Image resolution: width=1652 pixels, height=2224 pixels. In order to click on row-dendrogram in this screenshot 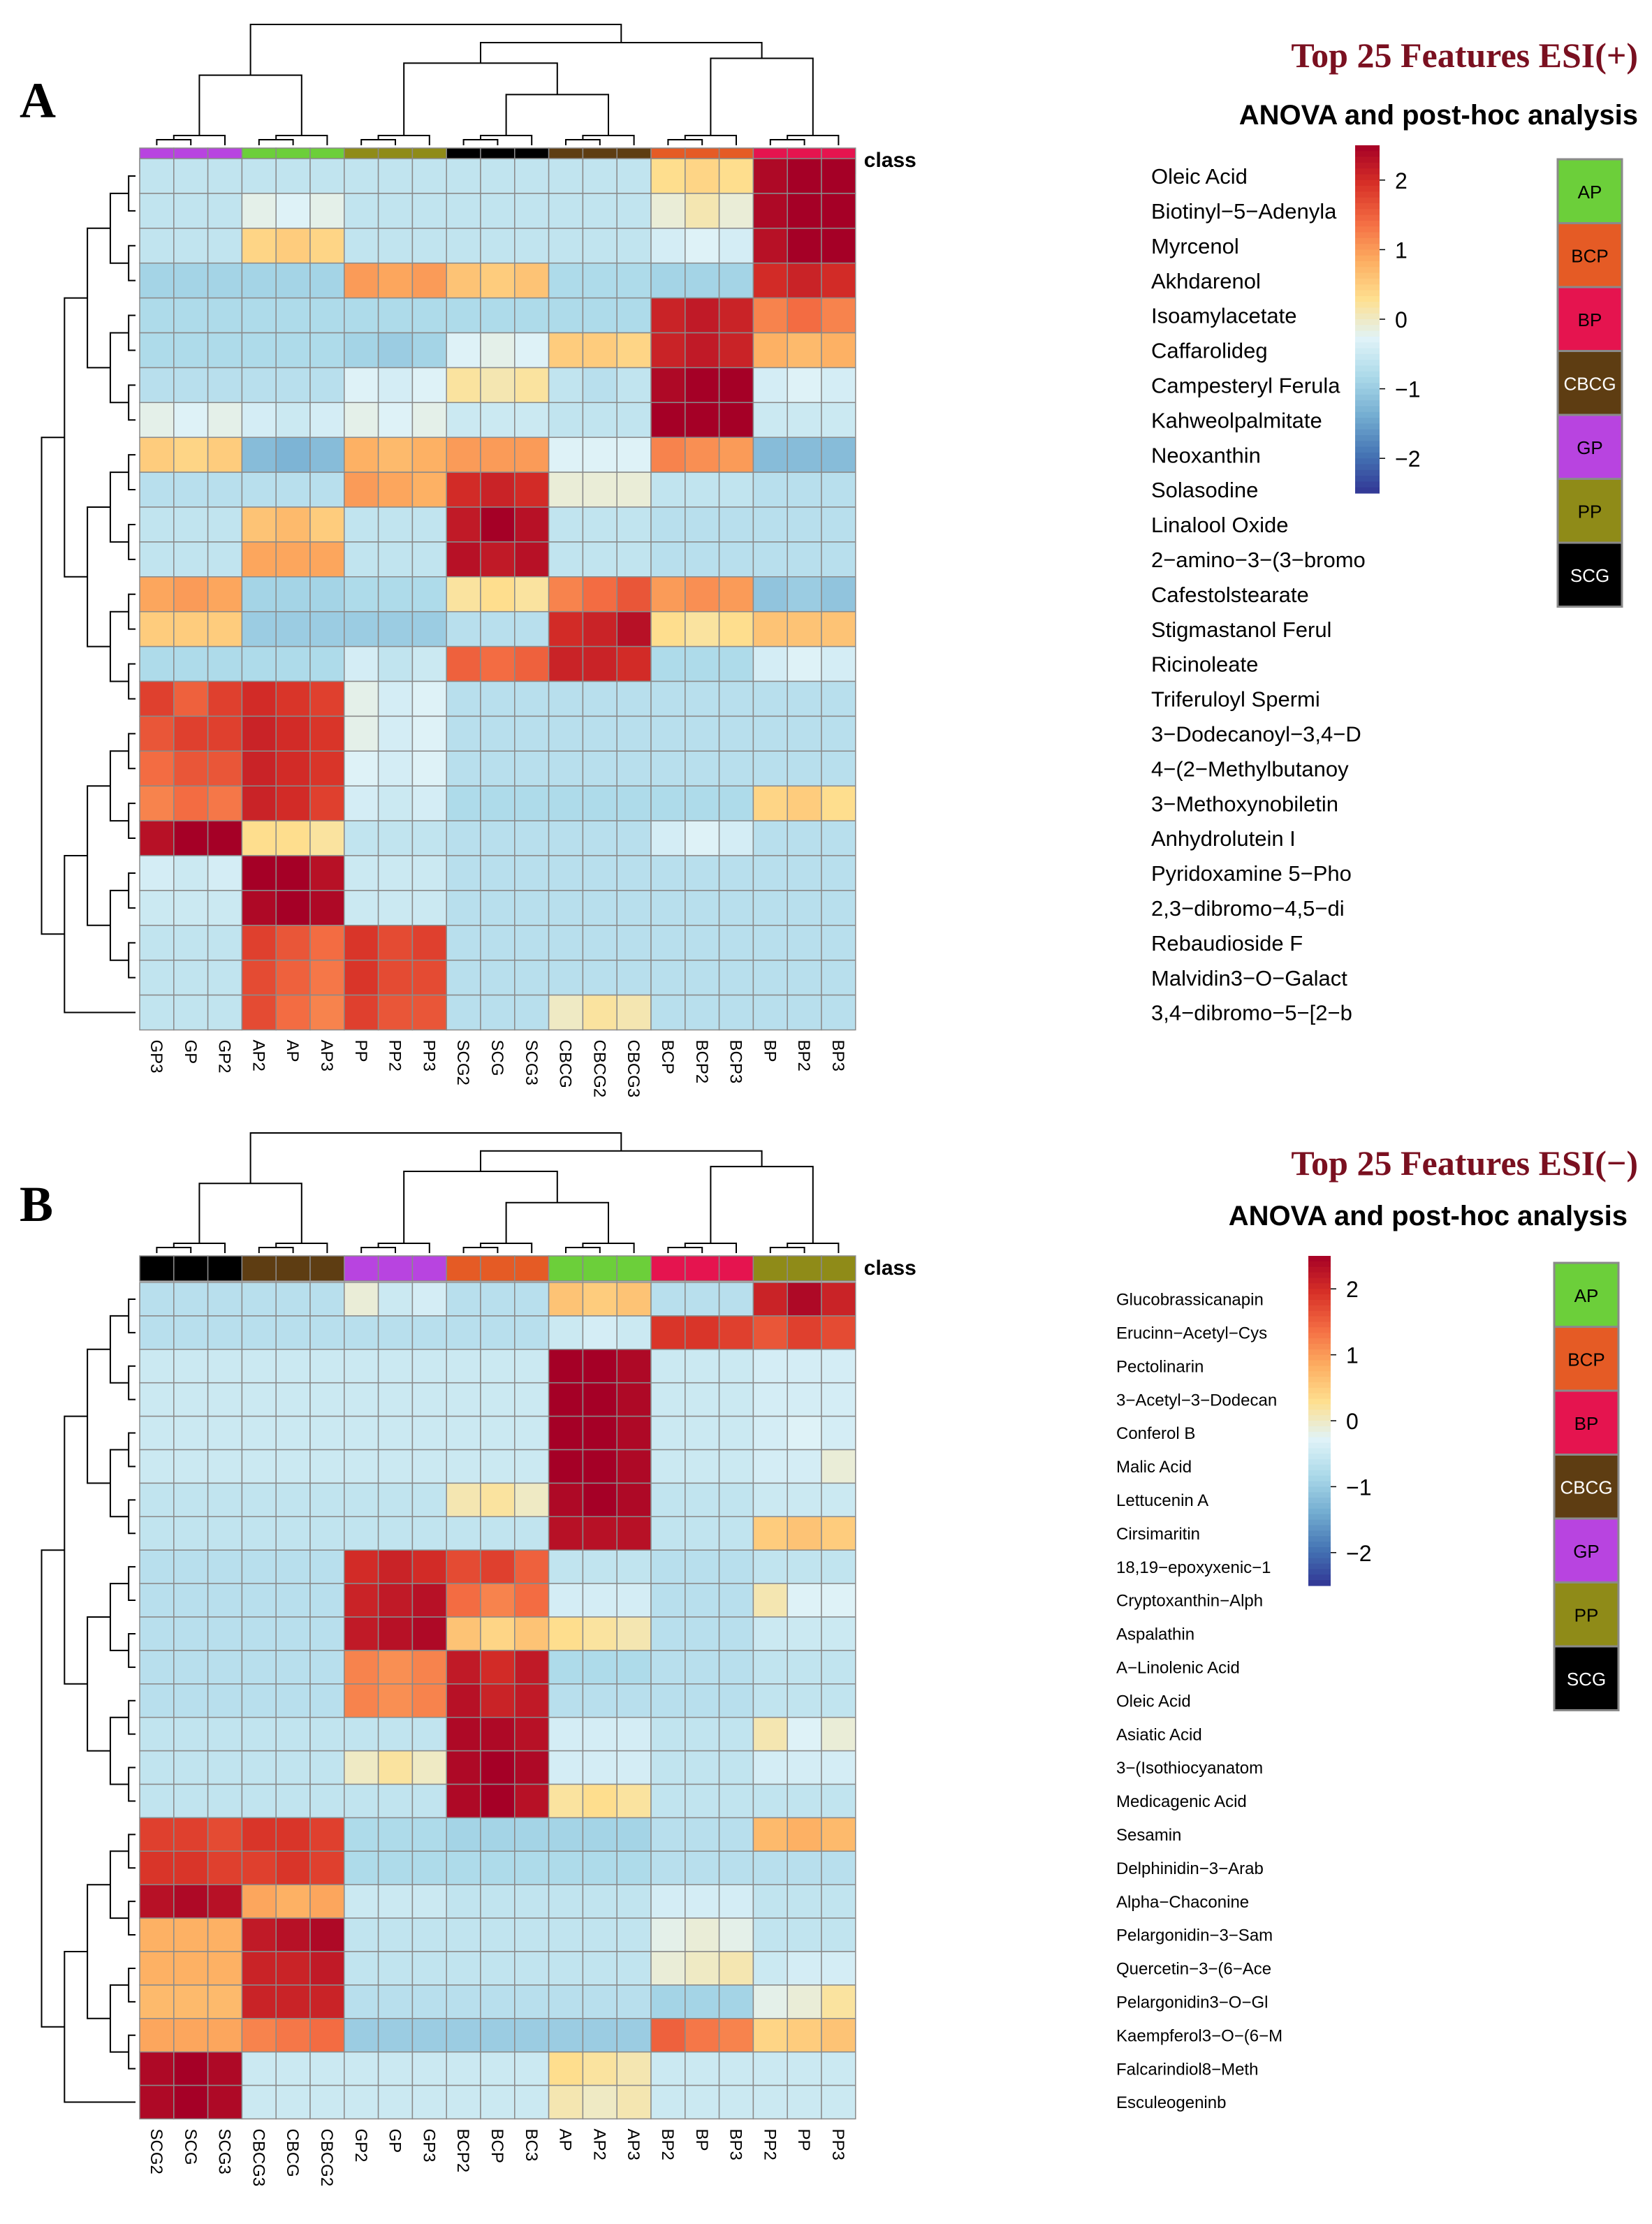, I will do `click(88, 1700)`.